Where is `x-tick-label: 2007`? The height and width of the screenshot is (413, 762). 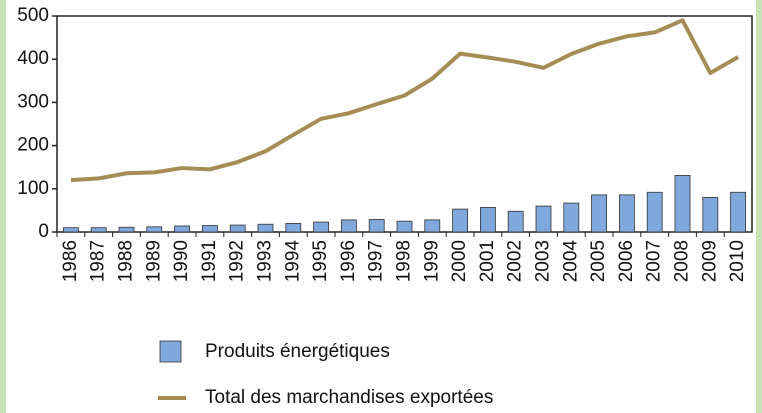
x-tick-label: 2007 is located at coordinates (654, 261).